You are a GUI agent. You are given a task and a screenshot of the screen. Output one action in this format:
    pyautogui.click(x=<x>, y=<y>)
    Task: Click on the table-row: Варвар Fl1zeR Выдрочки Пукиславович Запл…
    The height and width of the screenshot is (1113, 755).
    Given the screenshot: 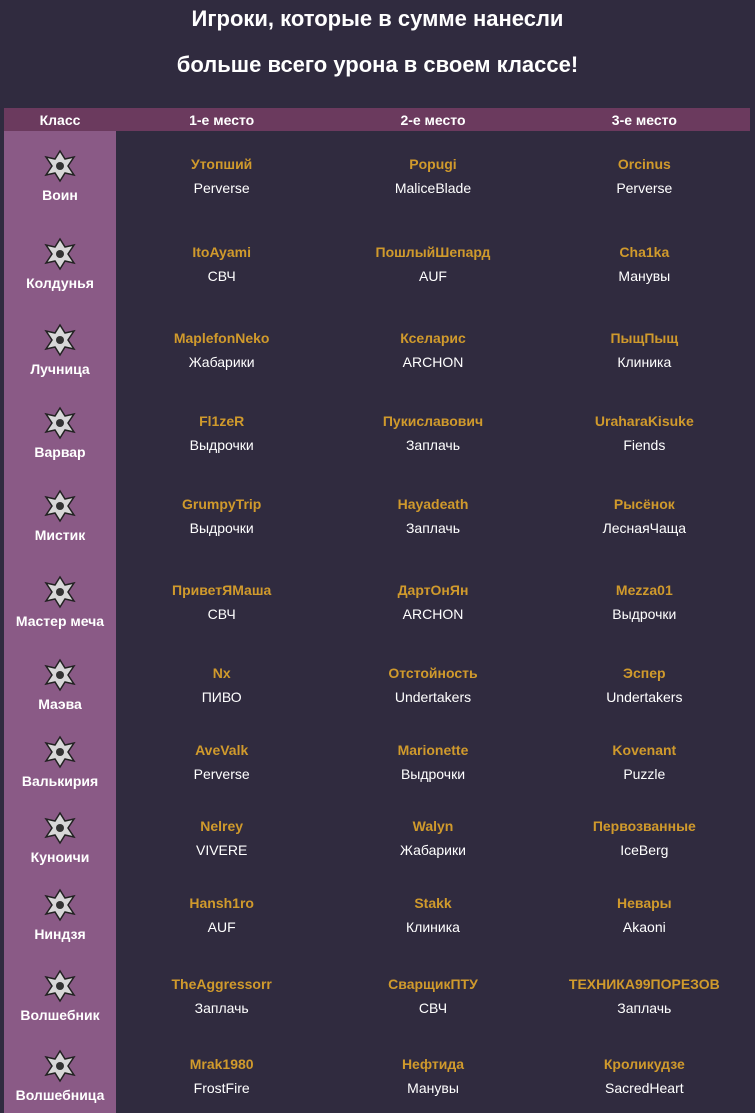 What is the action you would take?
    pyautogui.click(x=377, y=433)
    